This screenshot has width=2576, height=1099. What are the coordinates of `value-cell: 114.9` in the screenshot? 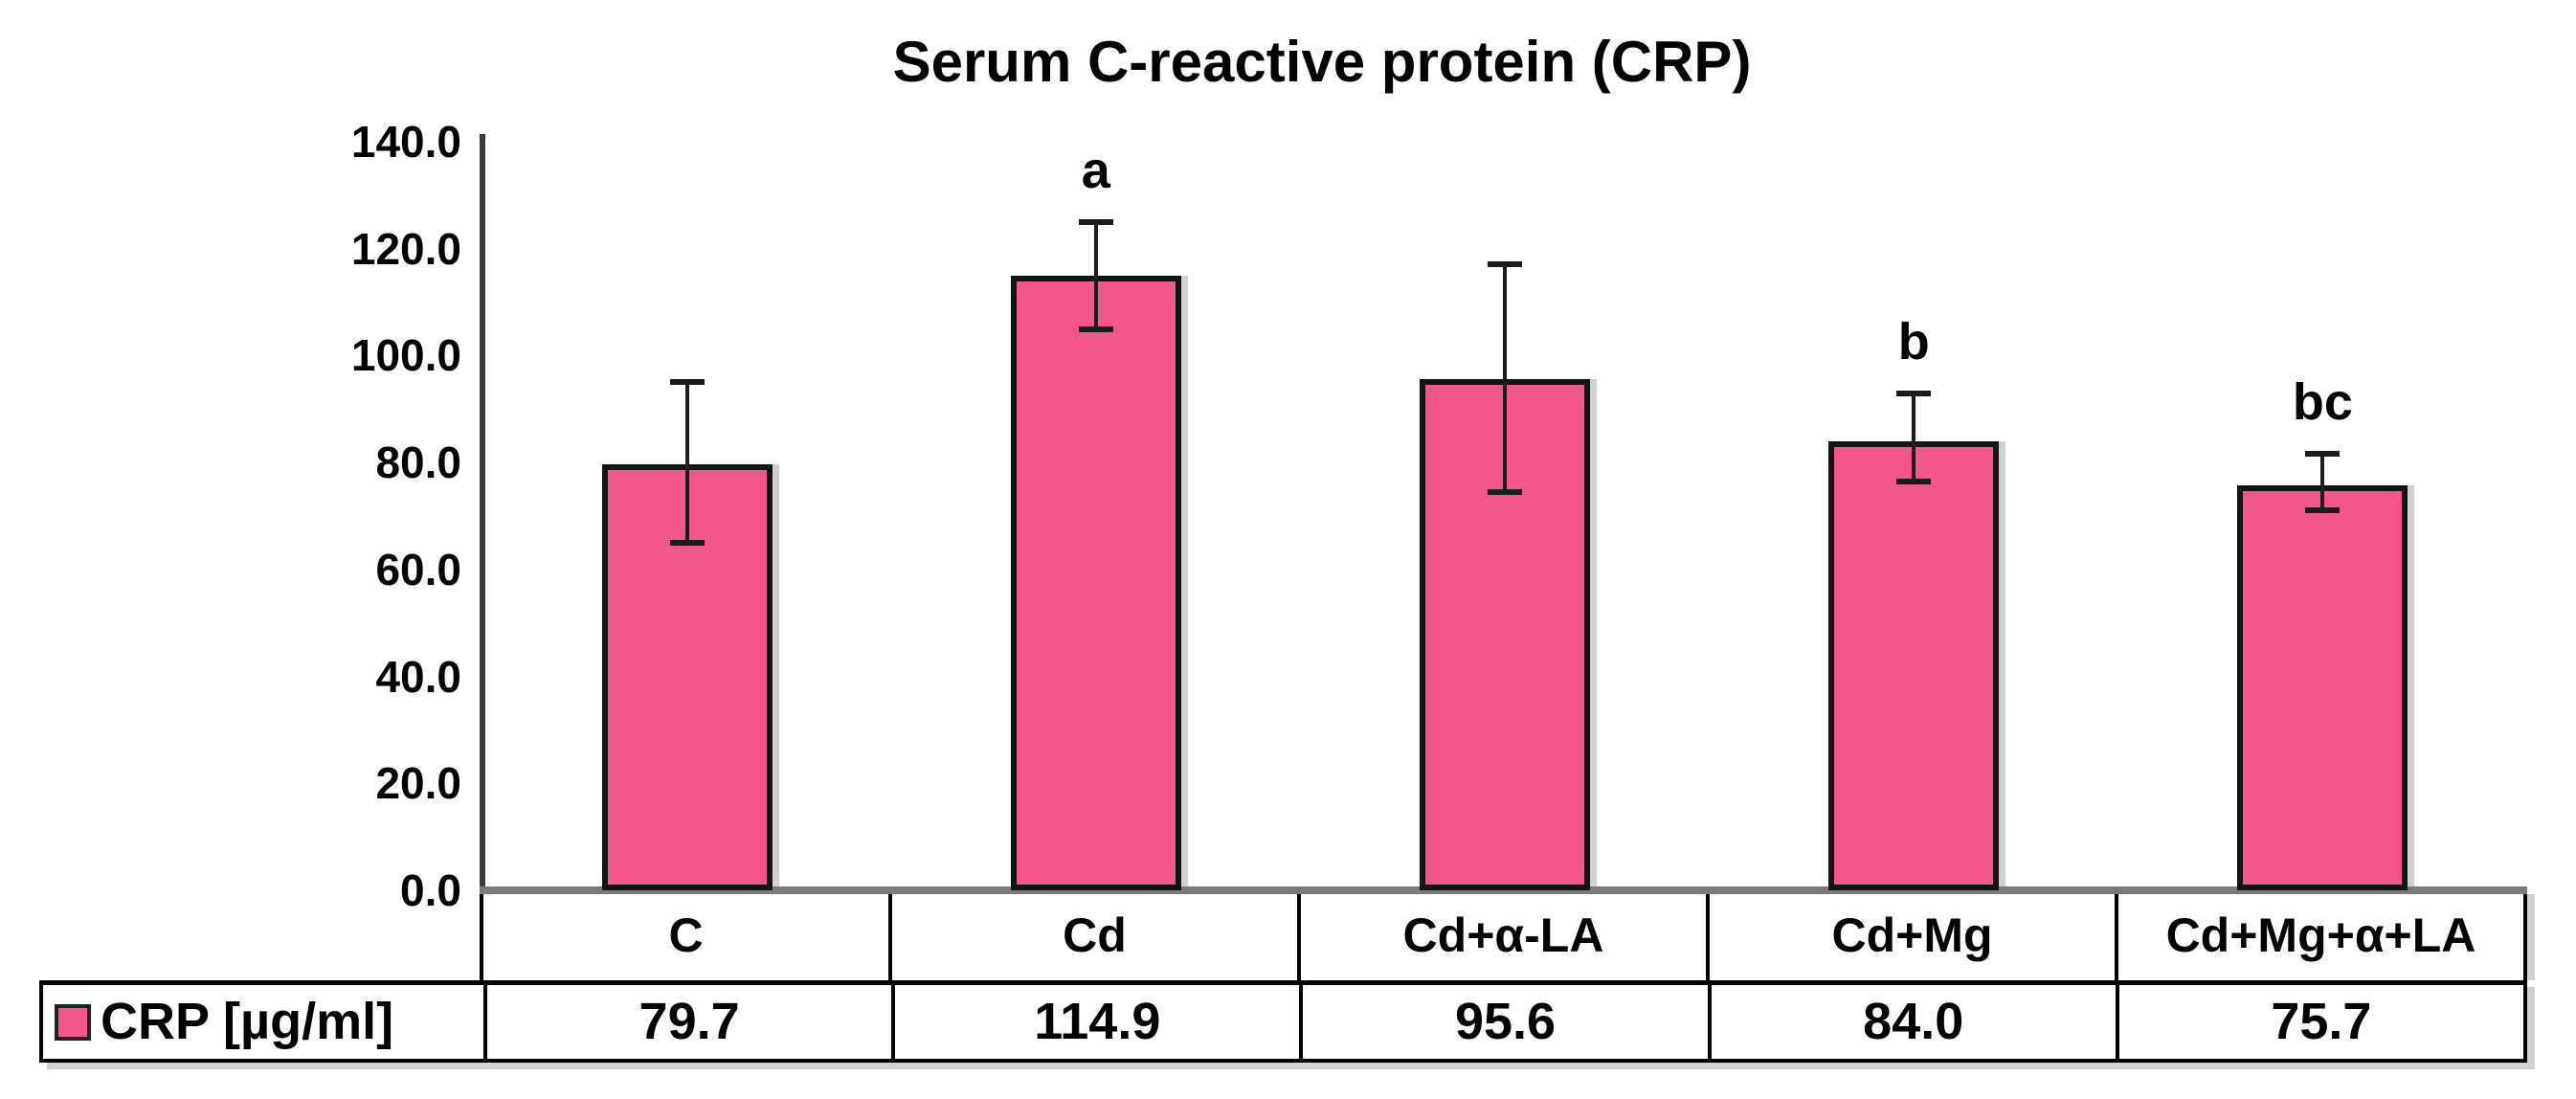 It's located at (1095, 1022).